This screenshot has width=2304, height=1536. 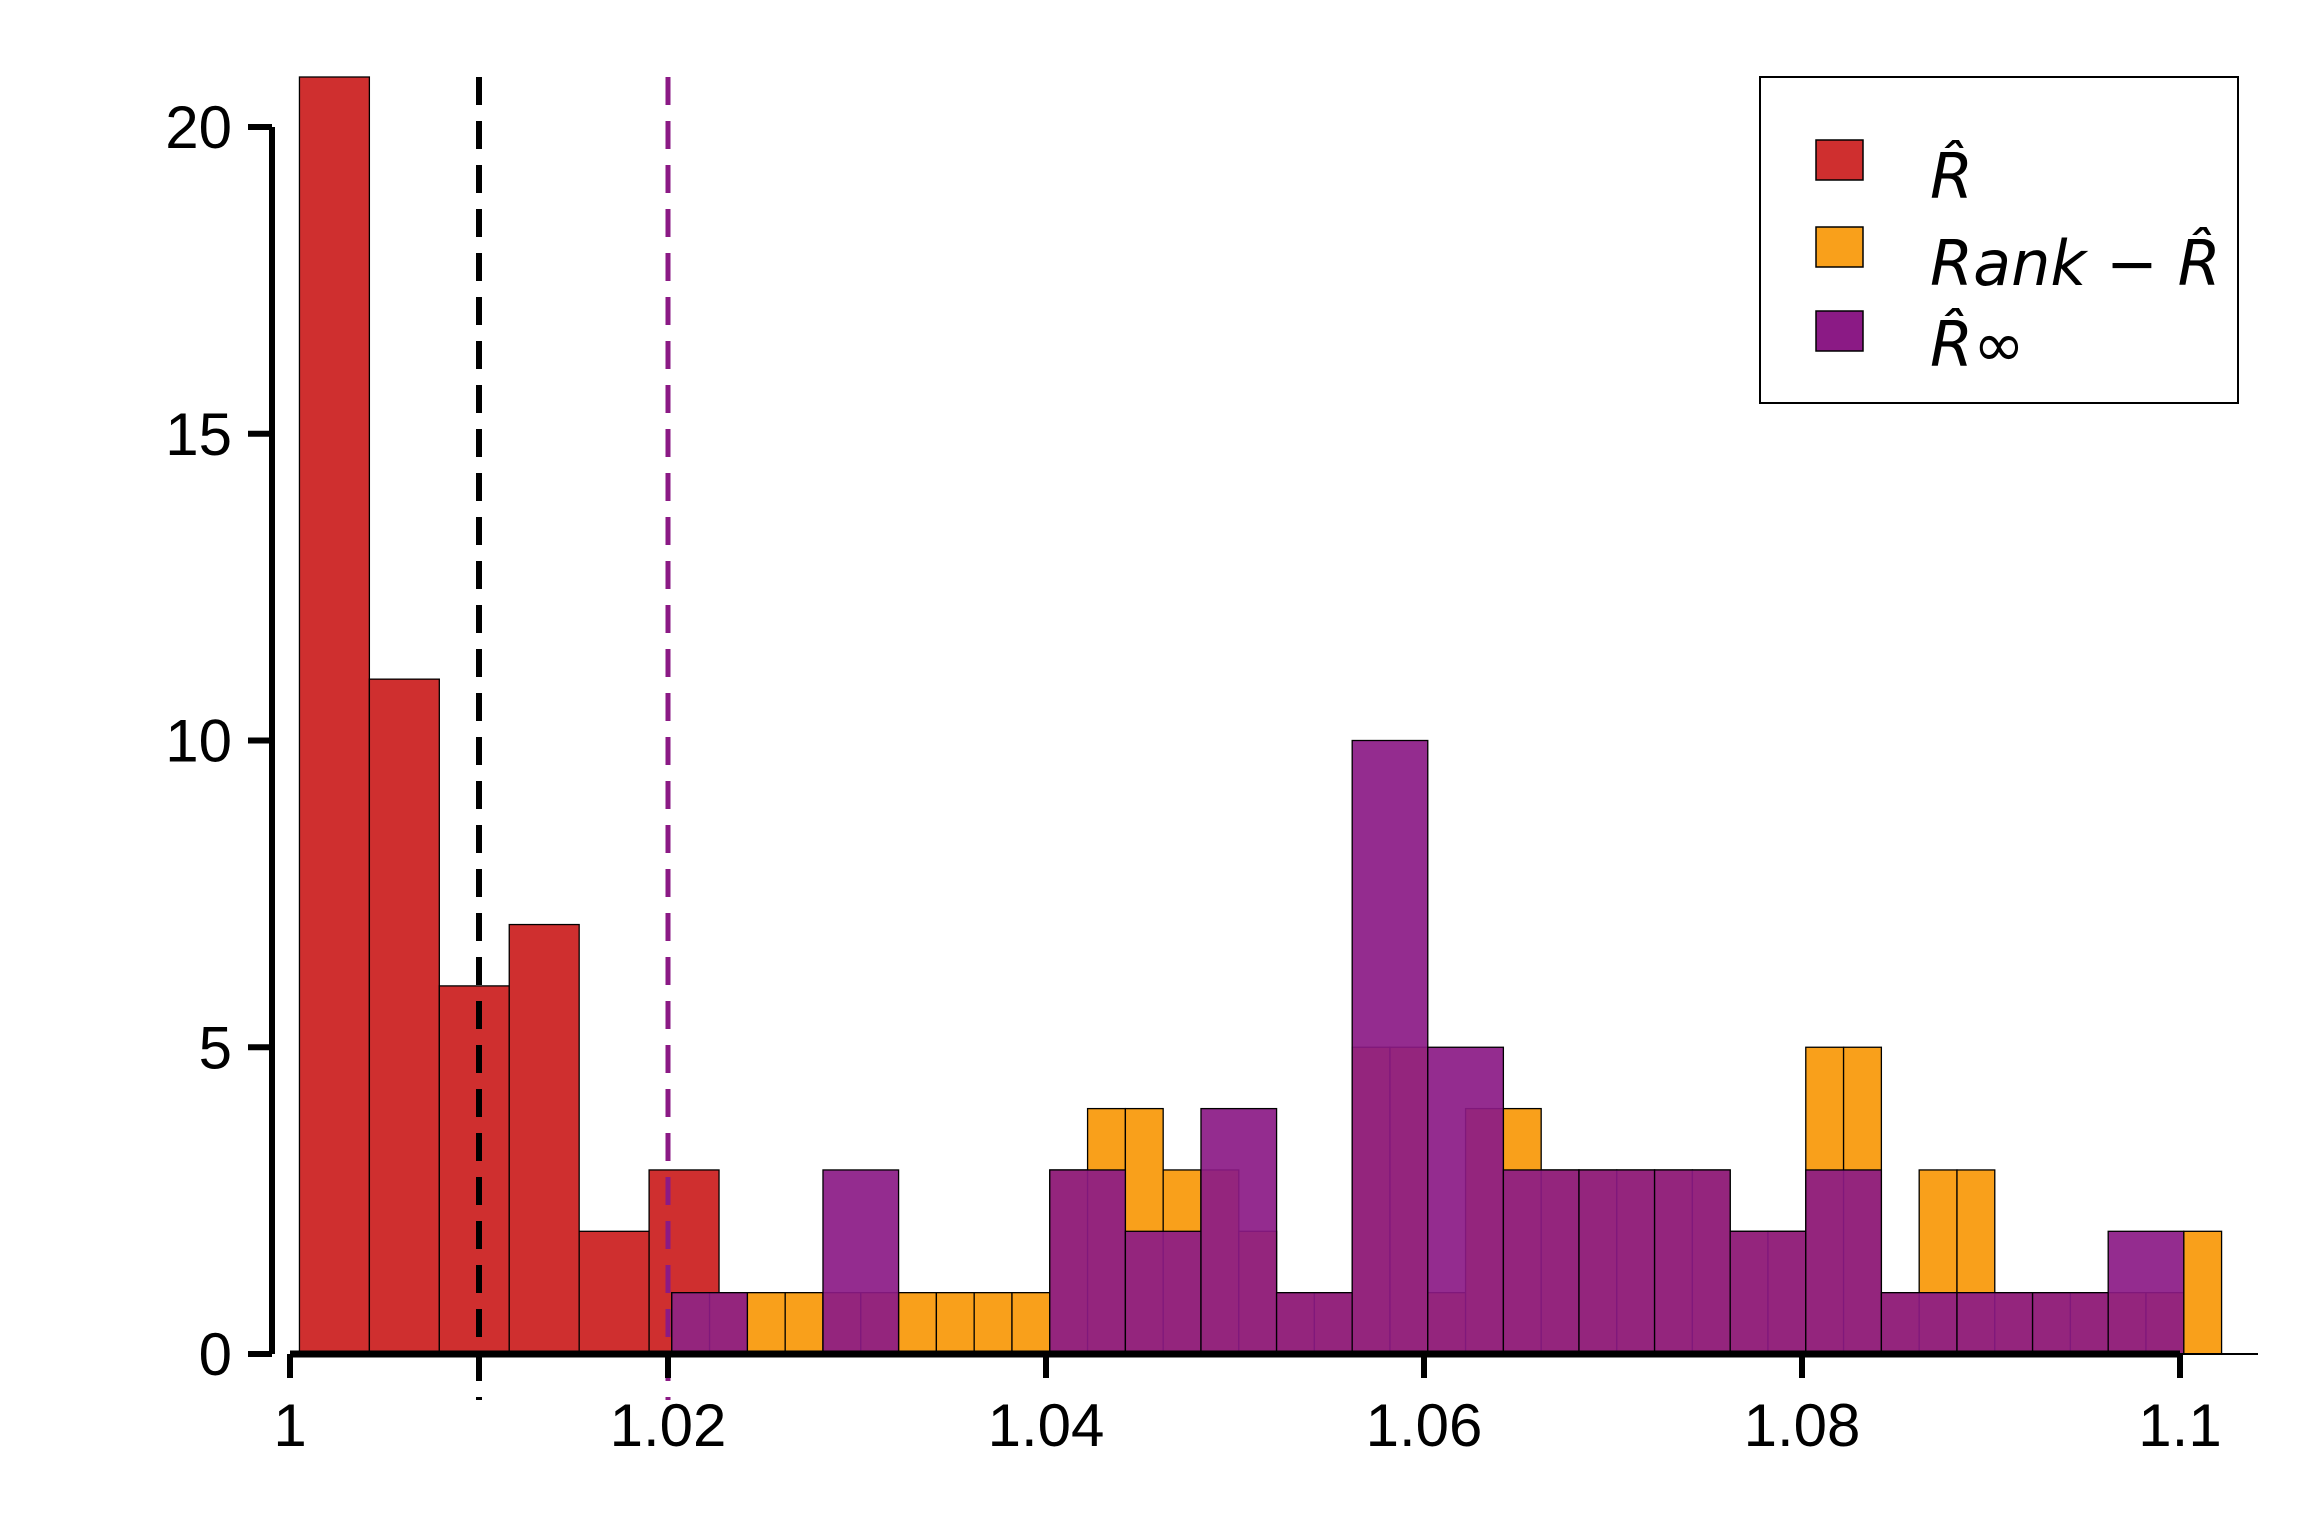 I want to click on x-tick-label: 1, so click(x=289, y=1425).